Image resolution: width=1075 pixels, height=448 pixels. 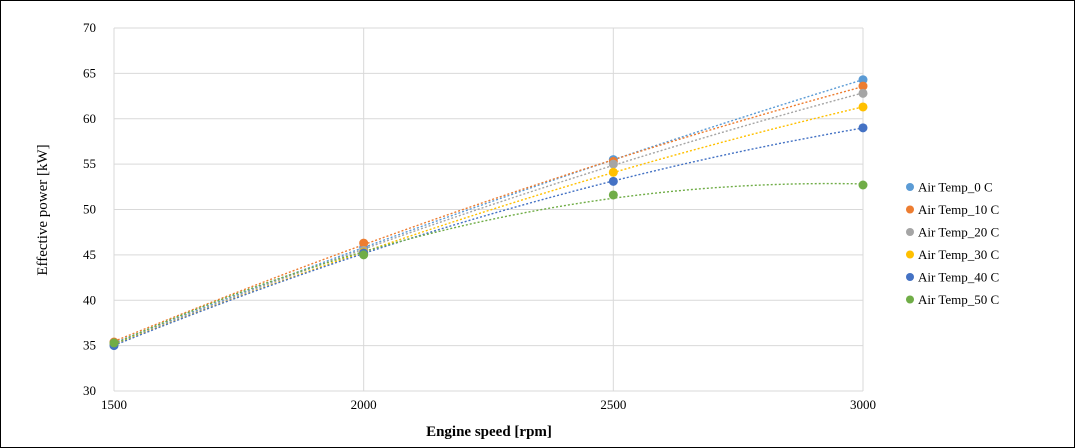 What do you see at coordinates (958, 232) in the screenshot?
I see `legend-label: Air Temp_20 C` at bounding box center [958, 232].